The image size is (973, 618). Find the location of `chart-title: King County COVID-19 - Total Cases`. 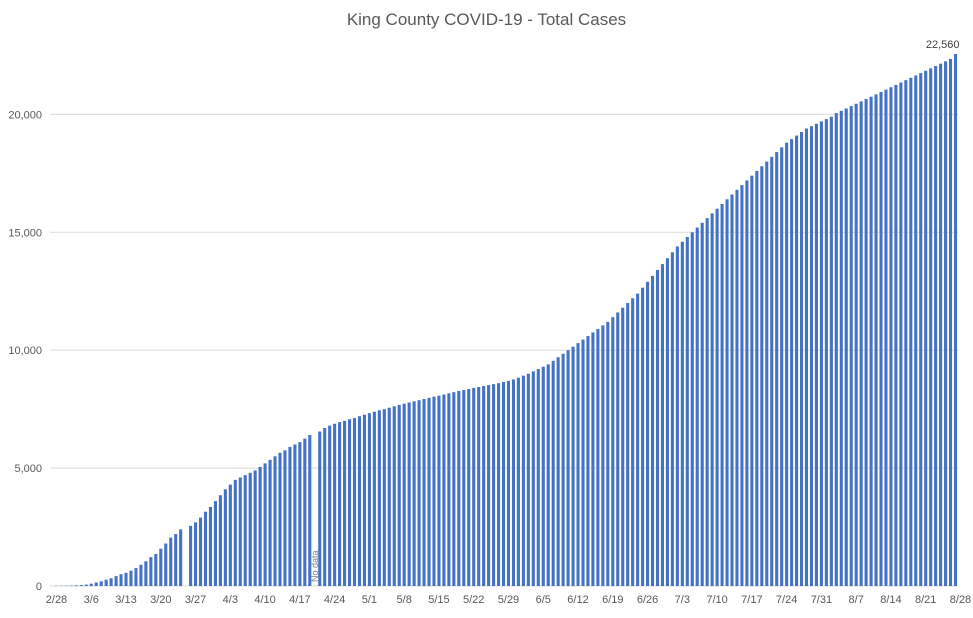

chart-title: King County COVID-19 - Total Cases is located at coordinates (486, 19).